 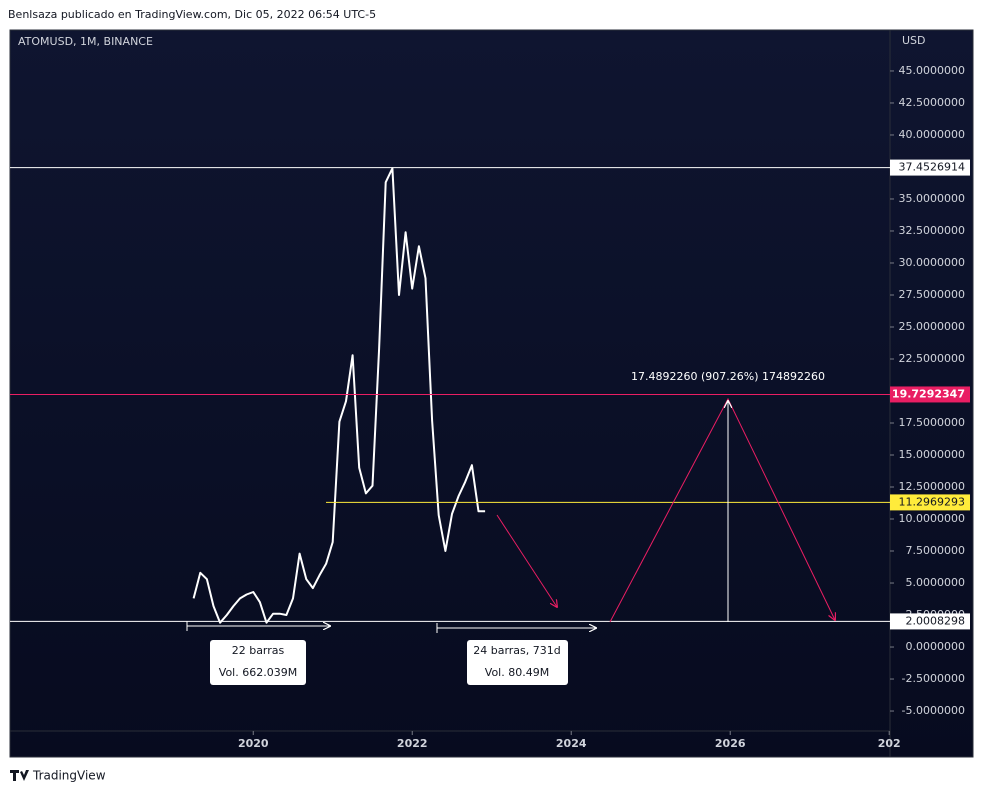 What do you see at coordinates (932, 294) in the screenshot?
I see `y-tick-label: 27.5000000` at bounding box center [932, 294].